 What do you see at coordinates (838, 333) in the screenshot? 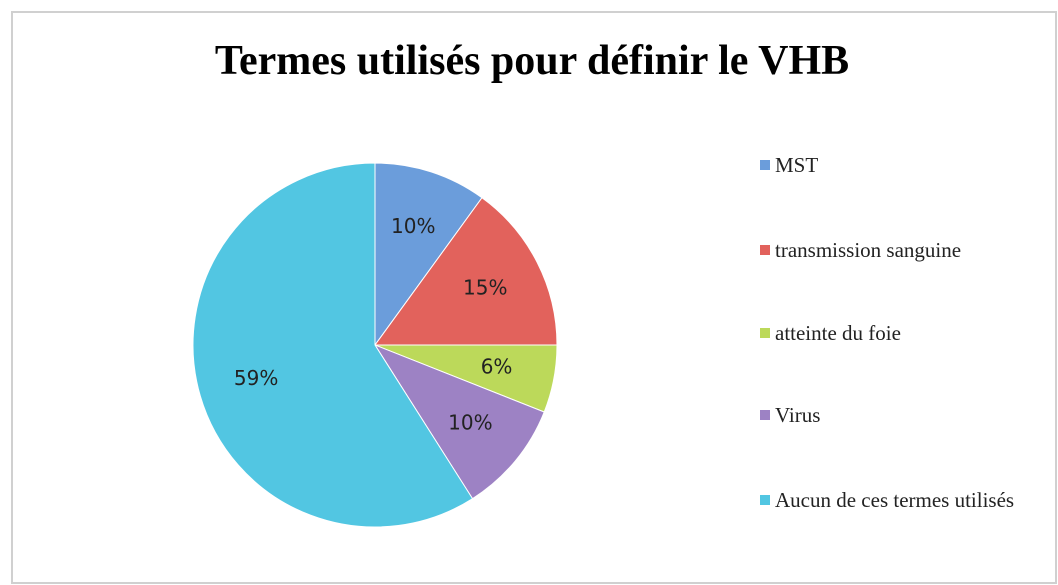
I see `legend-label: atteinte du foie` at bounding box center [838, 333].